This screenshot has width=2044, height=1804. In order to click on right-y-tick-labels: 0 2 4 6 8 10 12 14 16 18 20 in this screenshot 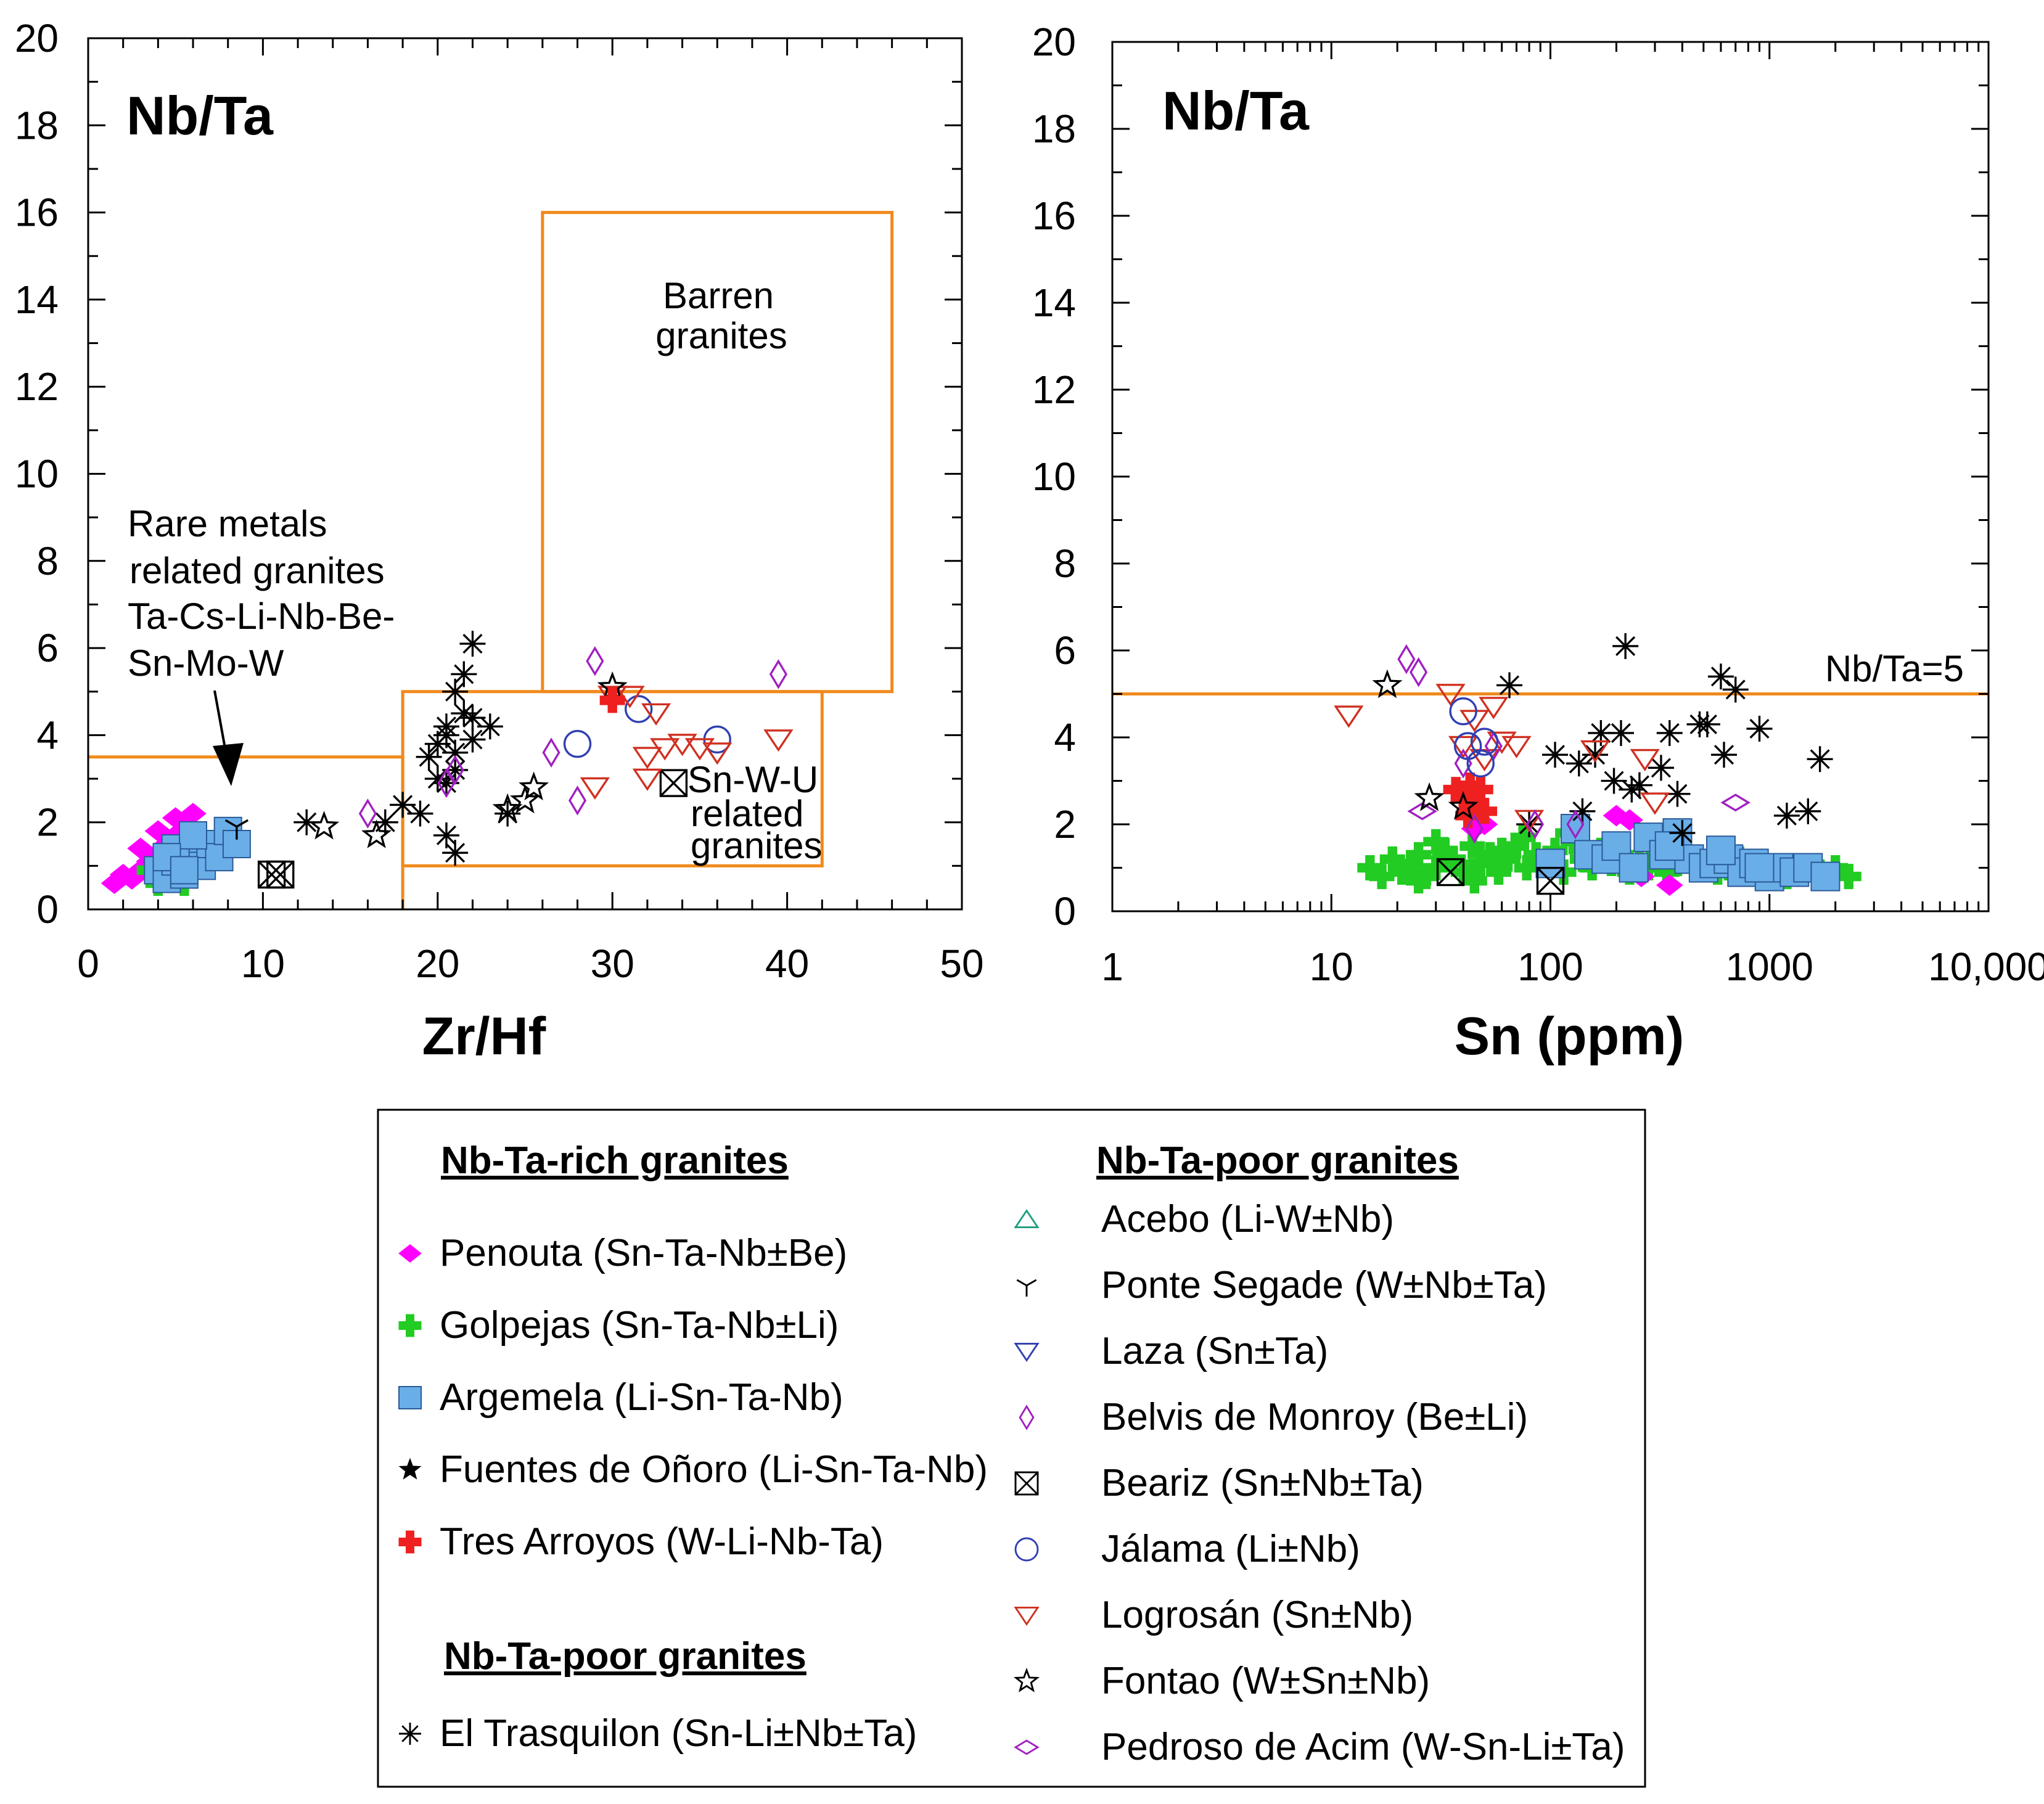, I will do `click(1054, 476)`.